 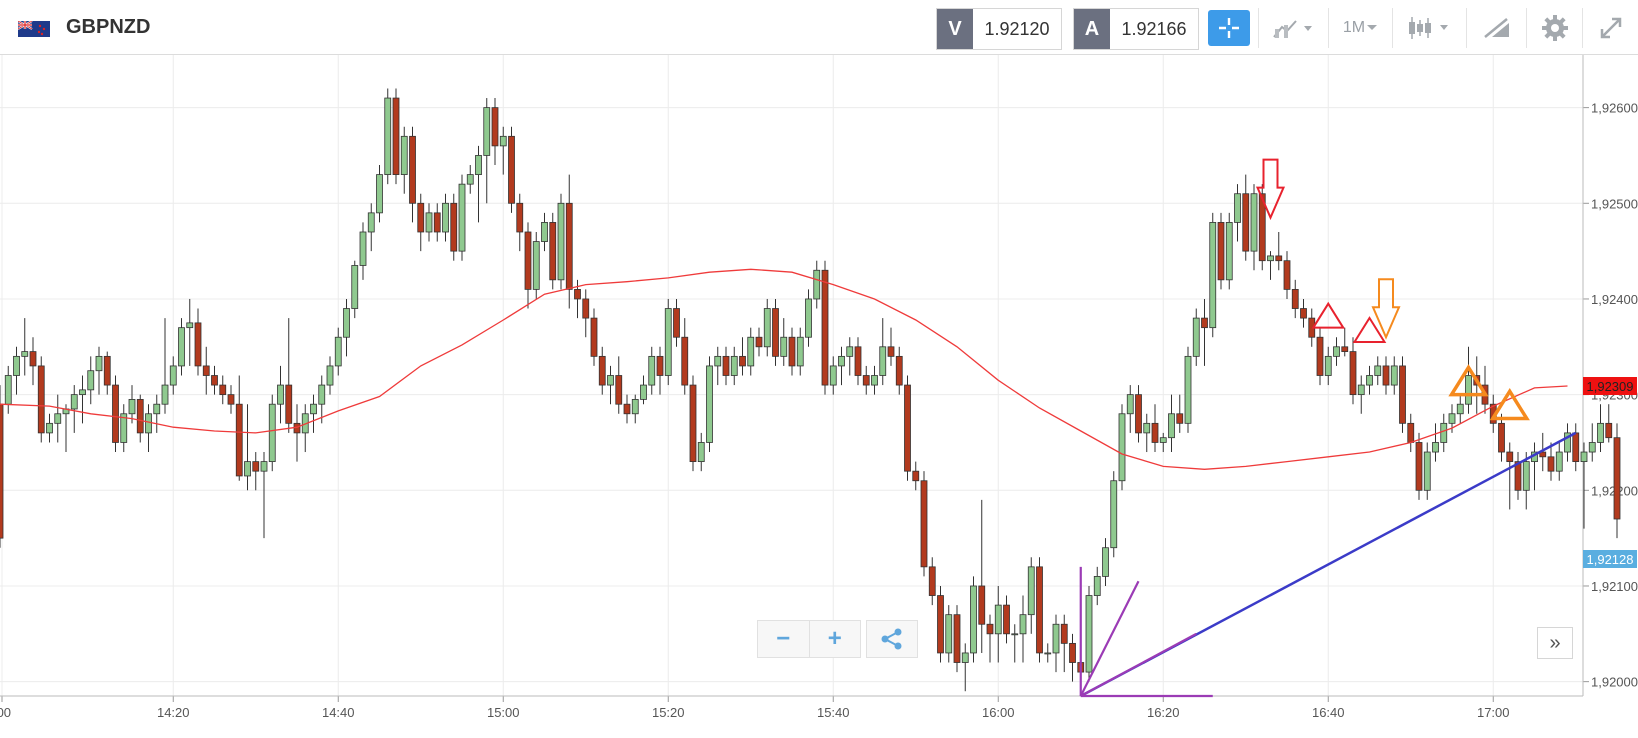 What do you see at coordinates (834, 639) in the screenshot?
I see `zoom-in-button: +` at bounding box center [834, 639].